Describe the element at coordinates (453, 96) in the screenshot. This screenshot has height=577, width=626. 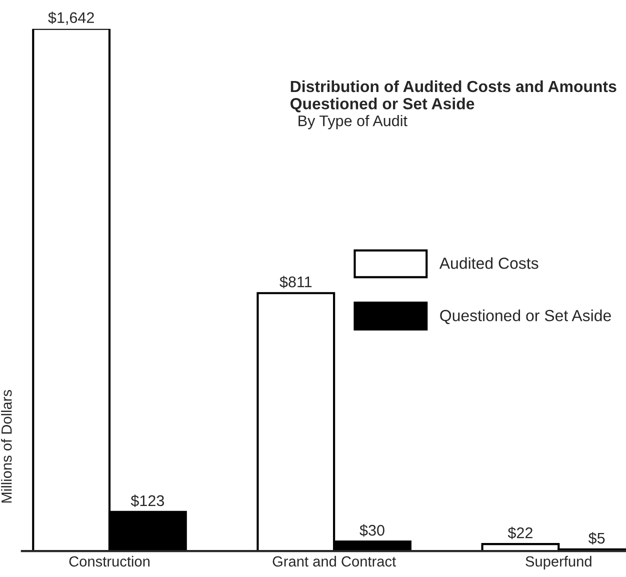
I see `text: Distribution of Audited Costs and Amounts Questioned or Set Aside` at that location.